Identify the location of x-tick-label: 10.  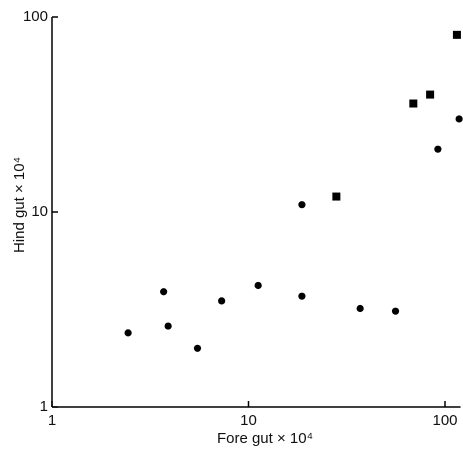
(248, 420).